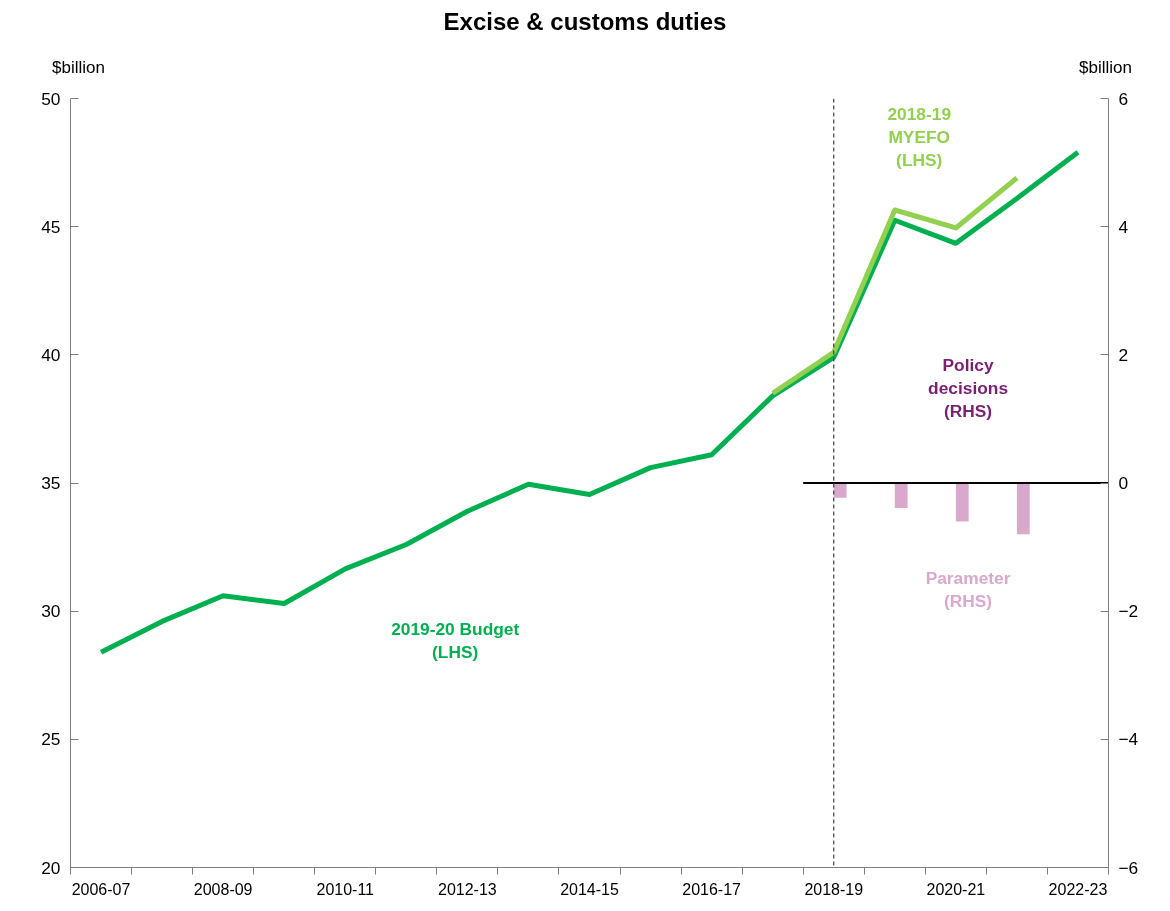 The image size is (1170, 911). I want to click on y-tick-label: 25, so click(51, 739).